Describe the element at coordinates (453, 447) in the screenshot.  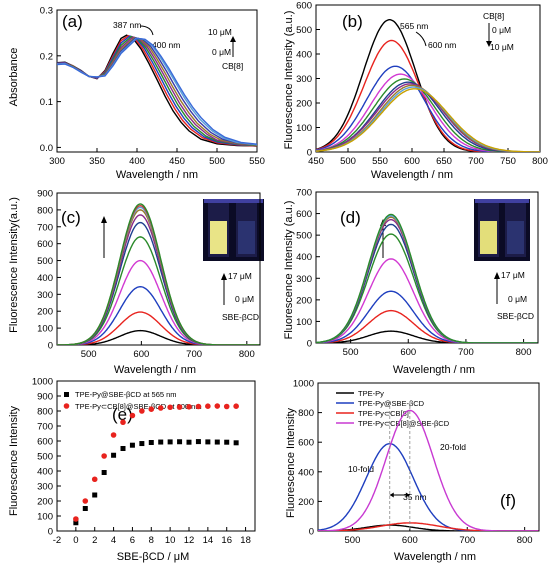
I see `panel-f-annot-20fold: 20-fold` at that location.